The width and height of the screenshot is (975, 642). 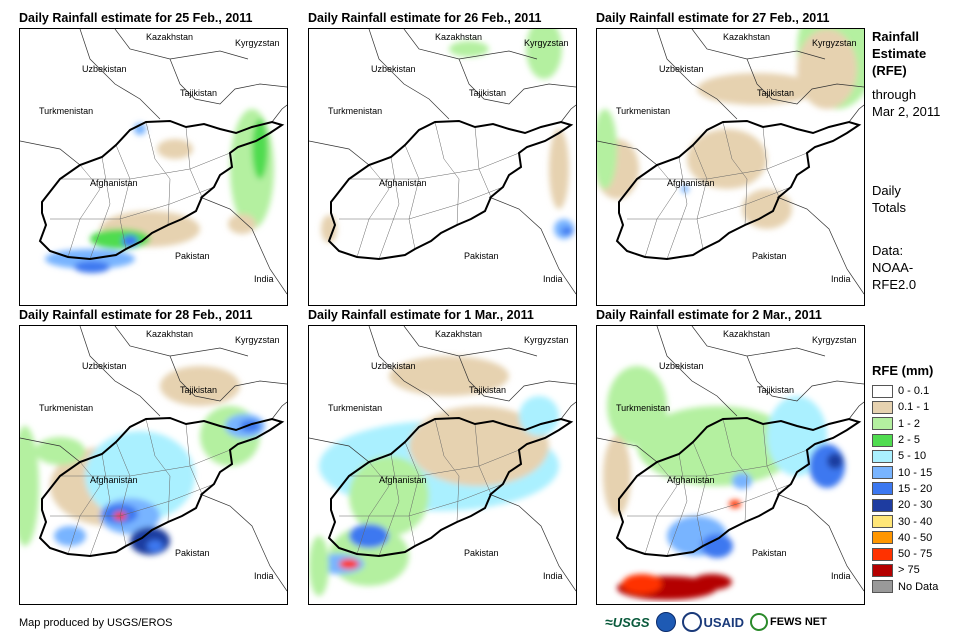 I want to click on legend-item: 10 - 15, so click(x=905, y=472).